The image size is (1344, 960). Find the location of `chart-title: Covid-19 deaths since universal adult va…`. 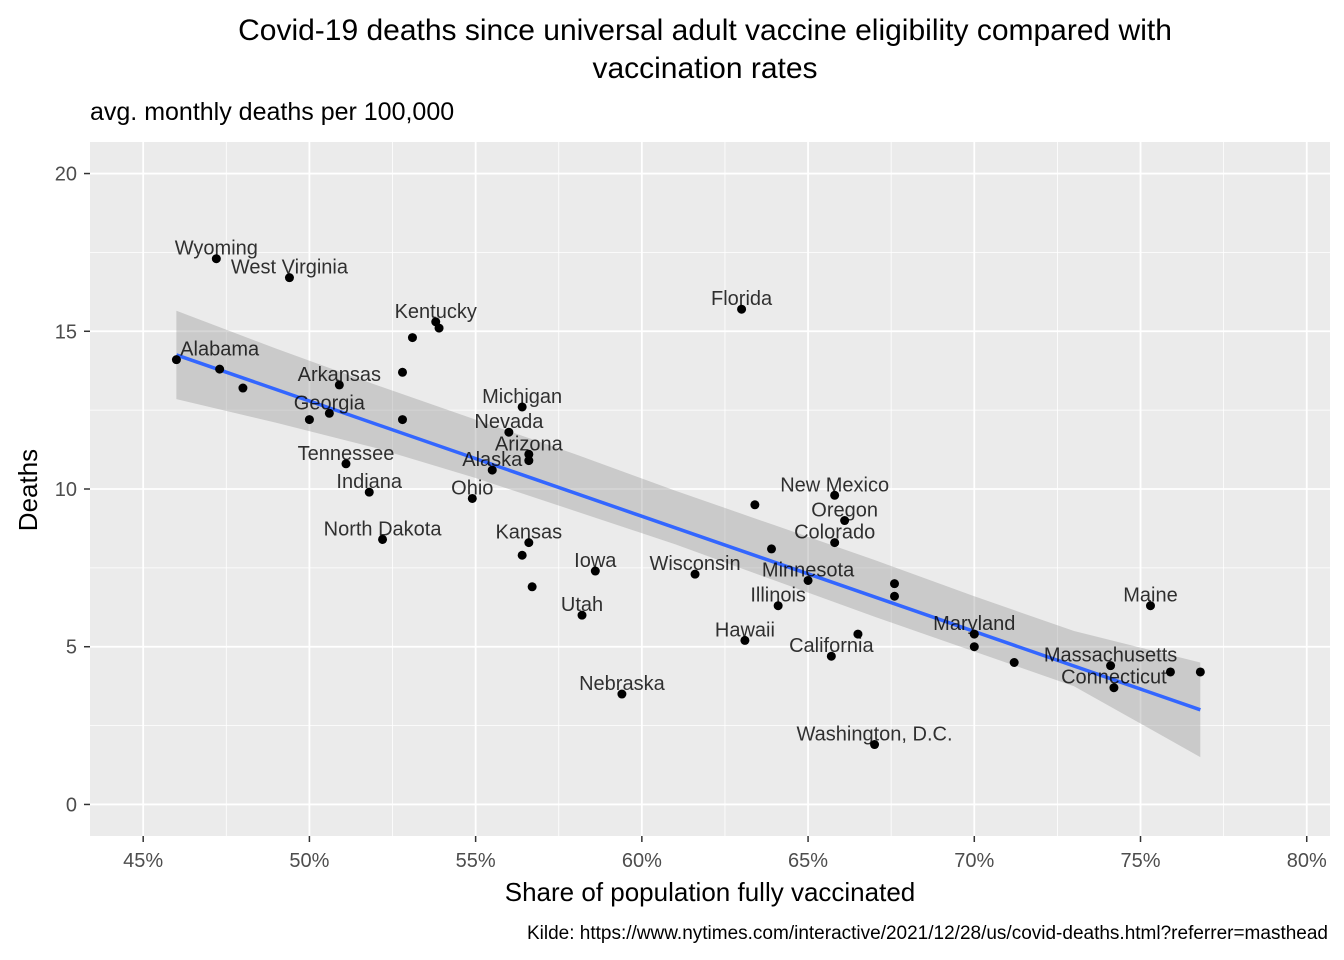

chart-title: Covid-19 deaths since universal adult va… is located at coordinates (705, 49).